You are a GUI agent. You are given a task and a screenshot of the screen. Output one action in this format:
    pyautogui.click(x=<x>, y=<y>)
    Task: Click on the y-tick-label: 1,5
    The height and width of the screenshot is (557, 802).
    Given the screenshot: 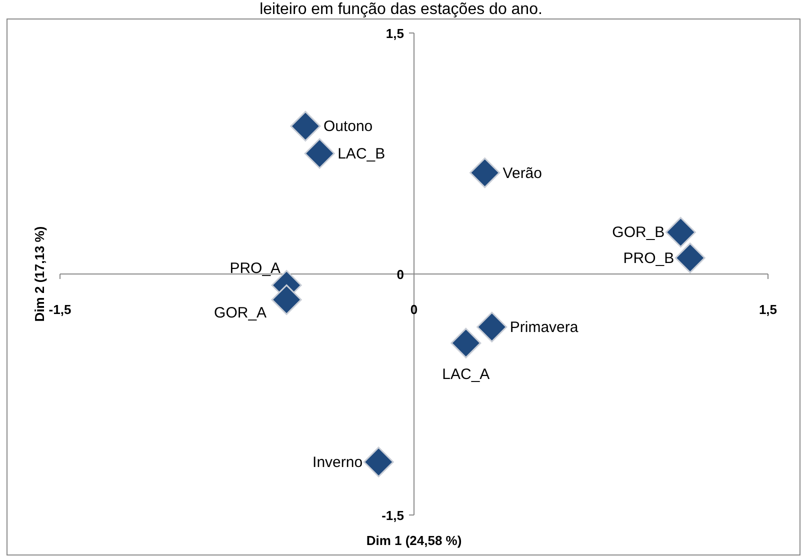 What is the action you would take?
    pyautogui.click(x=395, y=33)
    